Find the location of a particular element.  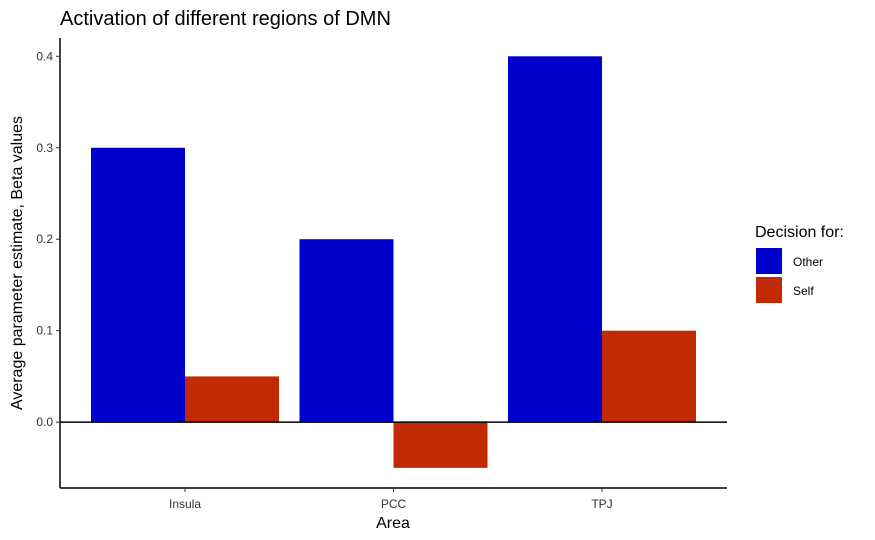

bar-other-insula is located at coordinates (138, 285).